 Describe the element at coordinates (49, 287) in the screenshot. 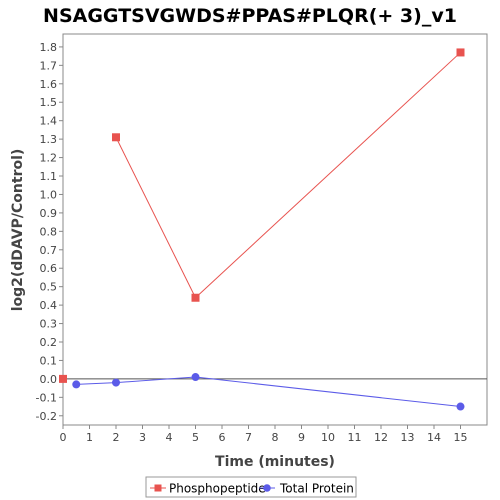

I see `y-tick-label: 0.5` at that location.